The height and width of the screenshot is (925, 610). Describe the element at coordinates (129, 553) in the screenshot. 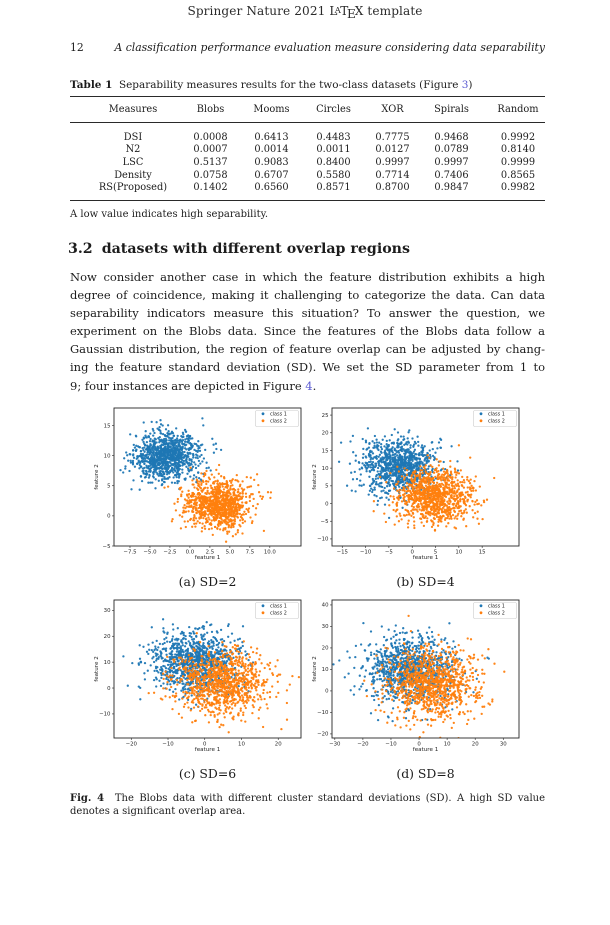

I see `x-tick-label: −7.5` at that location.